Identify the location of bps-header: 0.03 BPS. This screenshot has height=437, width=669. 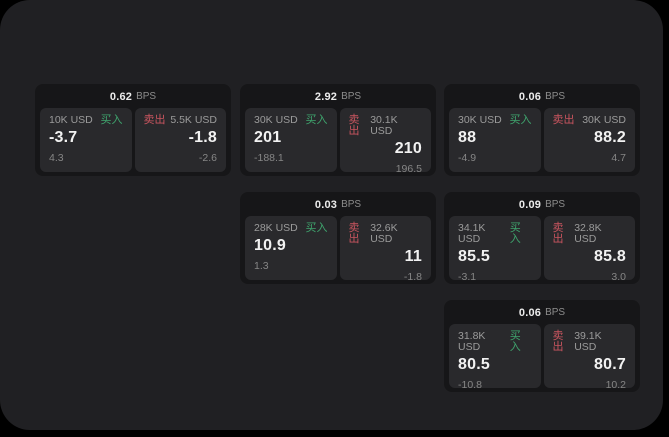
(338, 204).